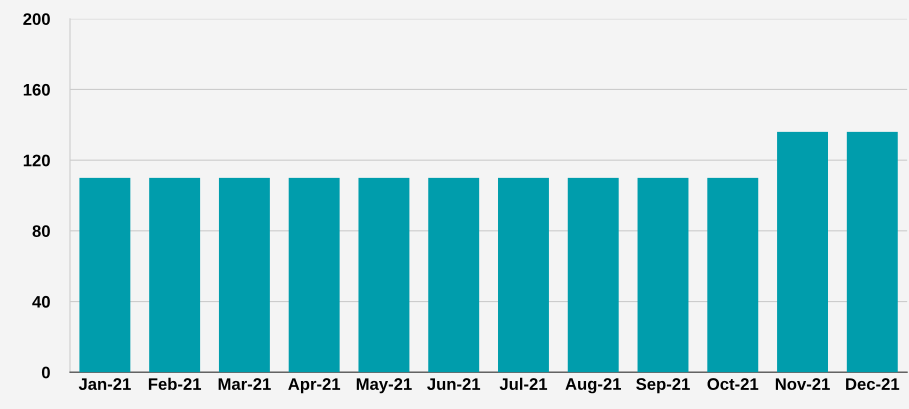  What do you see at coordinates (175, 384) in the screenshot?
I see `x-tick-label: Feb-21` at bounding box center [175, 384].